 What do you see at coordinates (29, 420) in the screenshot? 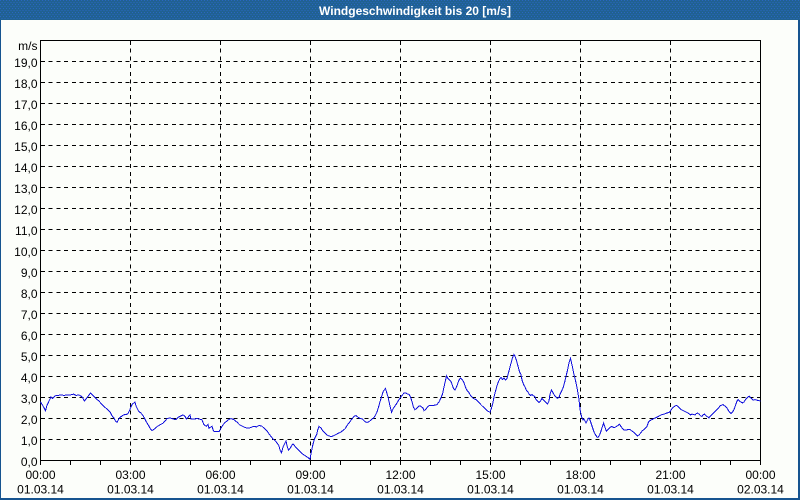
I see `svg-text: 2,0` at bounding box center [29, 420].